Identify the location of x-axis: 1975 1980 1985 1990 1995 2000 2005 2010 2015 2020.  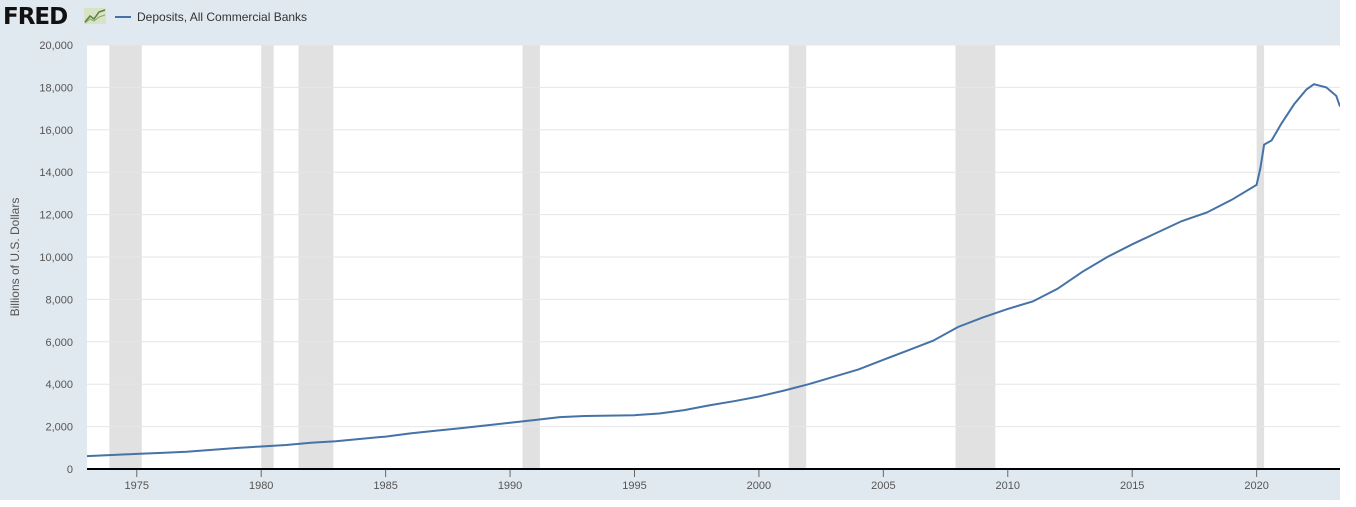
(697, 480).